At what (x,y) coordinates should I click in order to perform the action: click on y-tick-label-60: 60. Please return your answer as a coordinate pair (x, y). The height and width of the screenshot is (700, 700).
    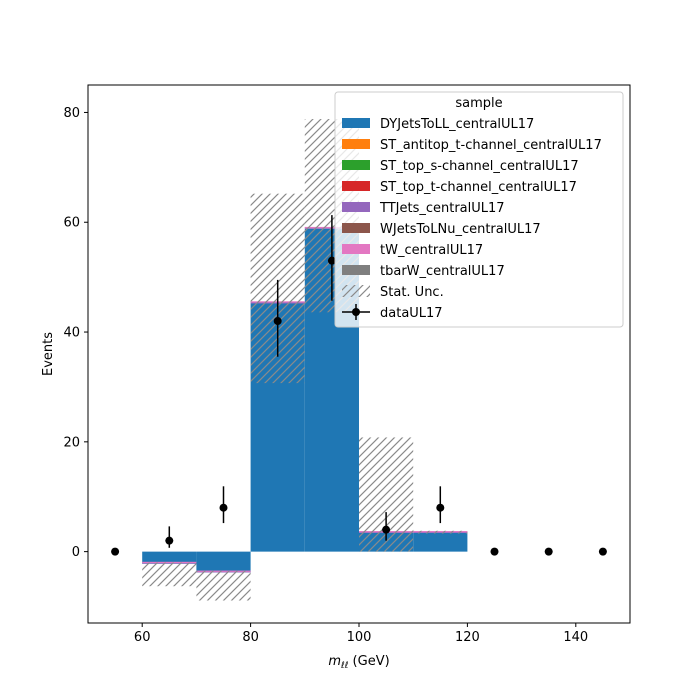
    Looking at the image, I should click on (71, 223).